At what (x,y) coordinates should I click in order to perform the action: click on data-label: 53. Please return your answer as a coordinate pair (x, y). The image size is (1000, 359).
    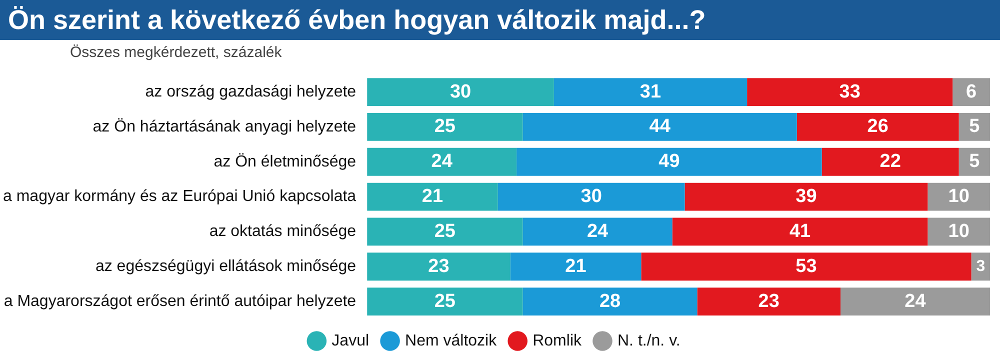
    Looking at the image, I should click on (806, 266).